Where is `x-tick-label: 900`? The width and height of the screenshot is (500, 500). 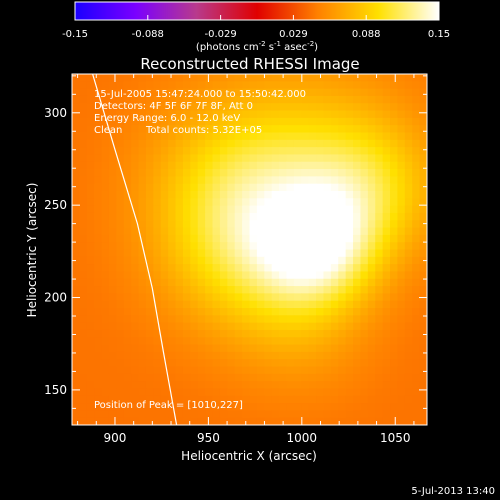 x-tick-label: 900 is located at coordinates (115, 438).